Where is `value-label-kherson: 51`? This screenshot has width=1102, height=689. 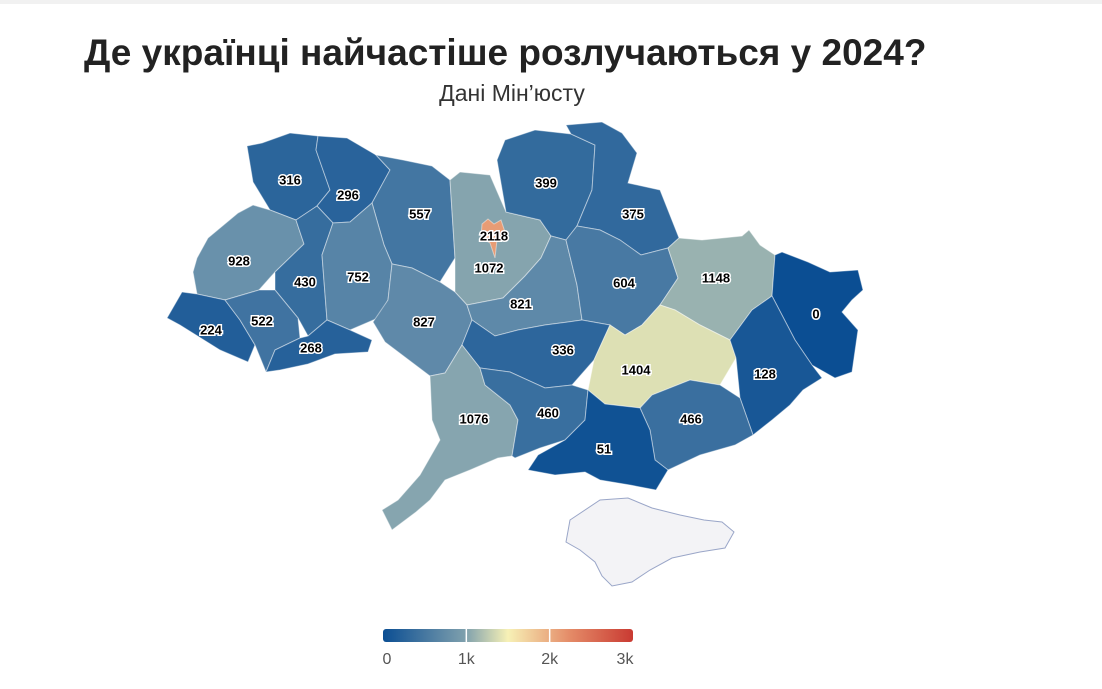 value-label-kherson: 51 is located at coordinates (604, 448).